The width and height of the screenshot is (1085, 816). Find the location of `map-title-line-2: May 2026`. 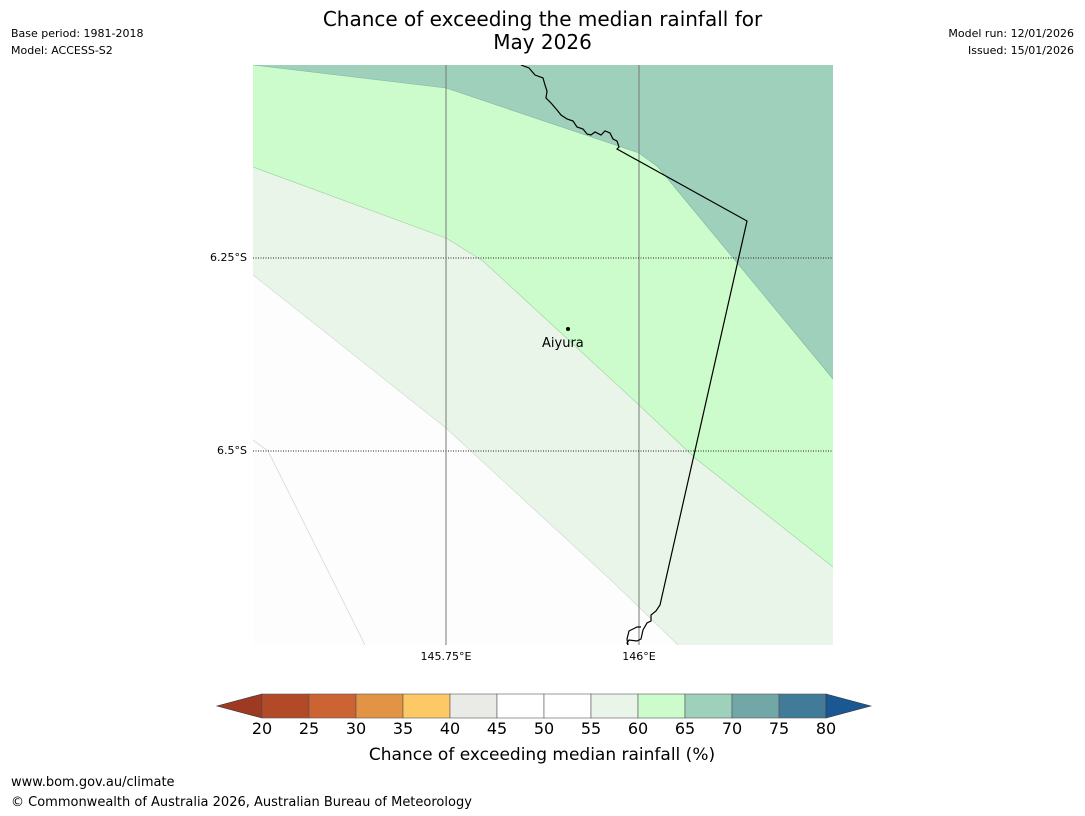

map-title-line-2: May 2026 is located at coordinates (542, 42).